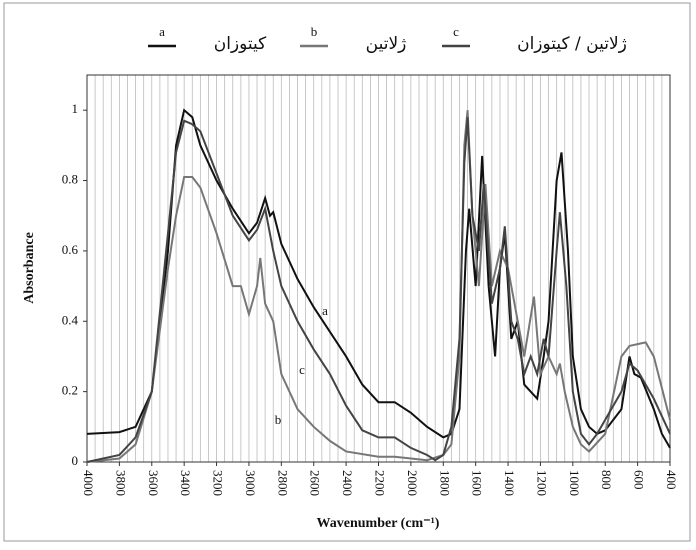 Image resolution: width=696 pixels, height=550 pixels. What do you see at coordinates (574, 483) in the screenshot?
I see `x-tick-label: 1000` at bounding box center [574, 483].